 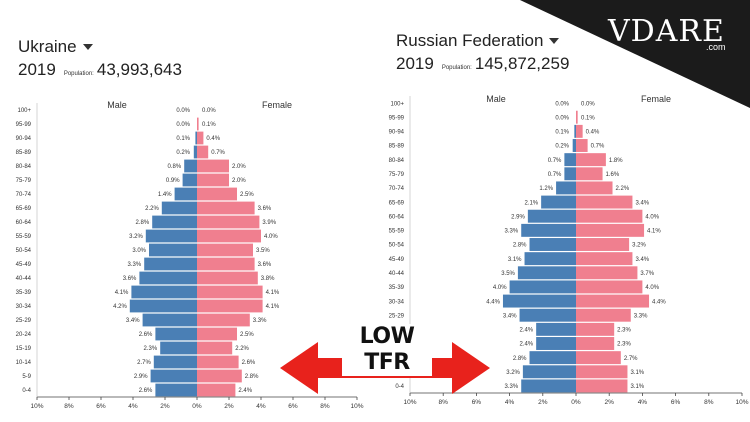 I want to click on female-value-label: 0.7%, so click(x=598, y=147).